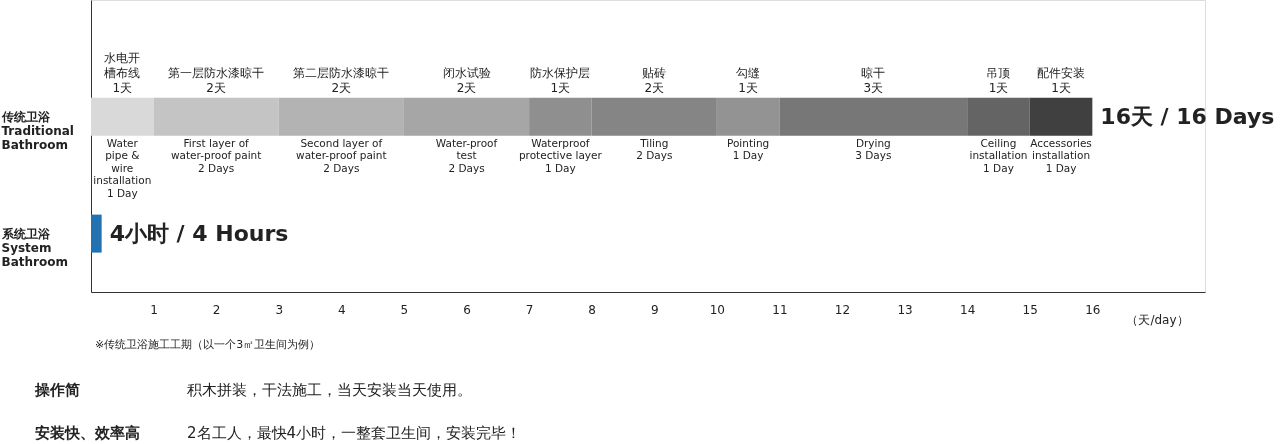 This screenshot has height=444, width=1280. I want to click on series-label: 贴砖, so click(654, 72).